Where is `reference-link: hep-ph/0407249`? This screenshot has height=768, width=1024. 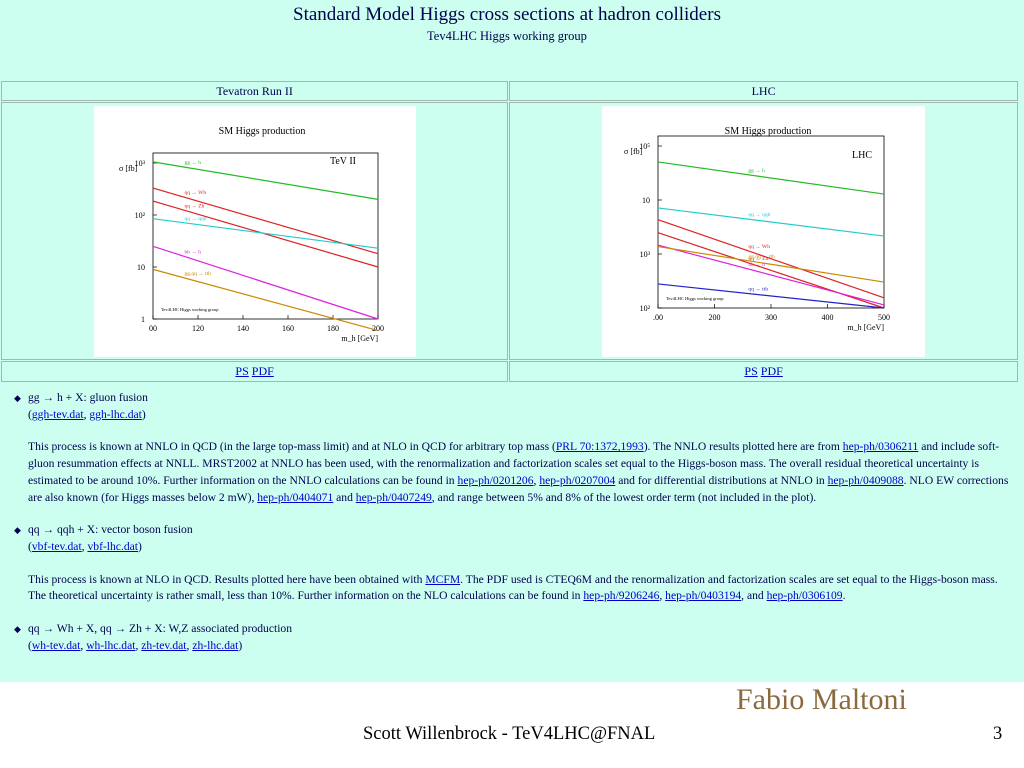 reference-link: hep-ph/0407249 is located at coordinates (393, 497).